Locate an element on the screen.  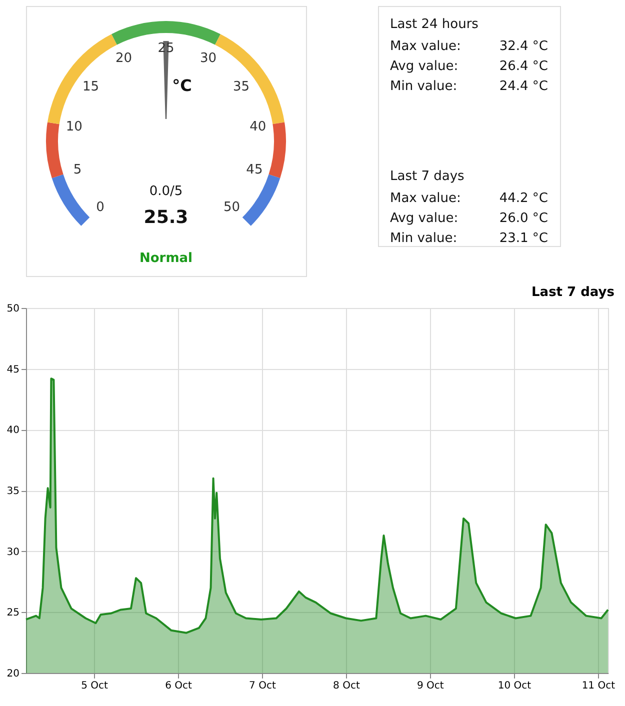
text: Last 24 hours is located at coordinates (434, 24).